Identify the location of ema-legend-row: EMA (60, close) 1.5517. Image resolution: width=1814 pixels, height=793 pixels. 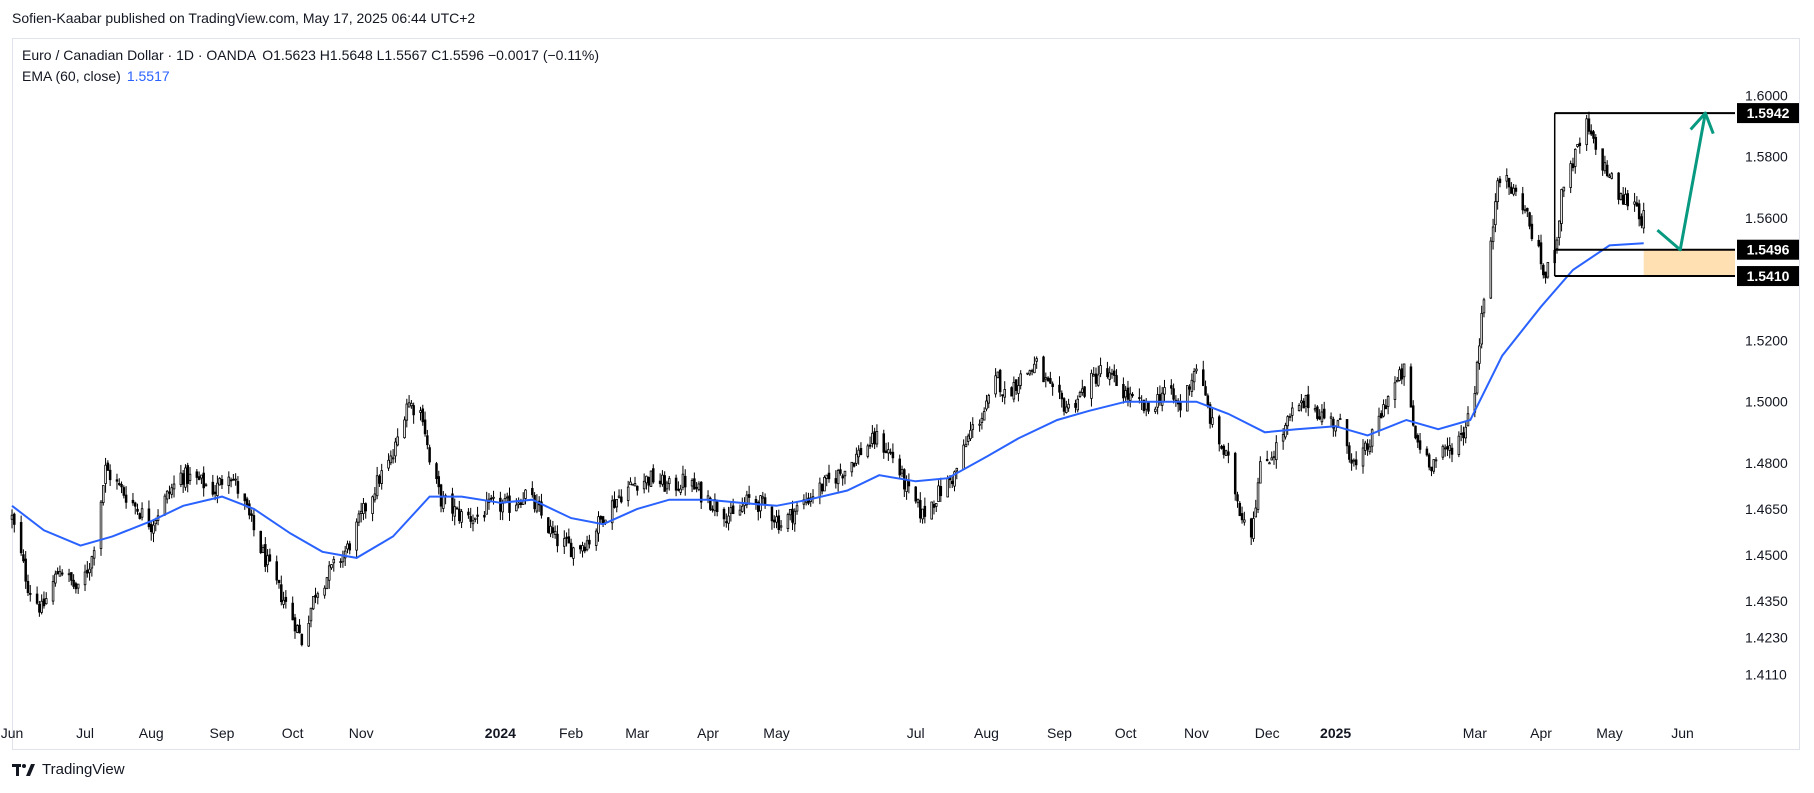
(310, 76).